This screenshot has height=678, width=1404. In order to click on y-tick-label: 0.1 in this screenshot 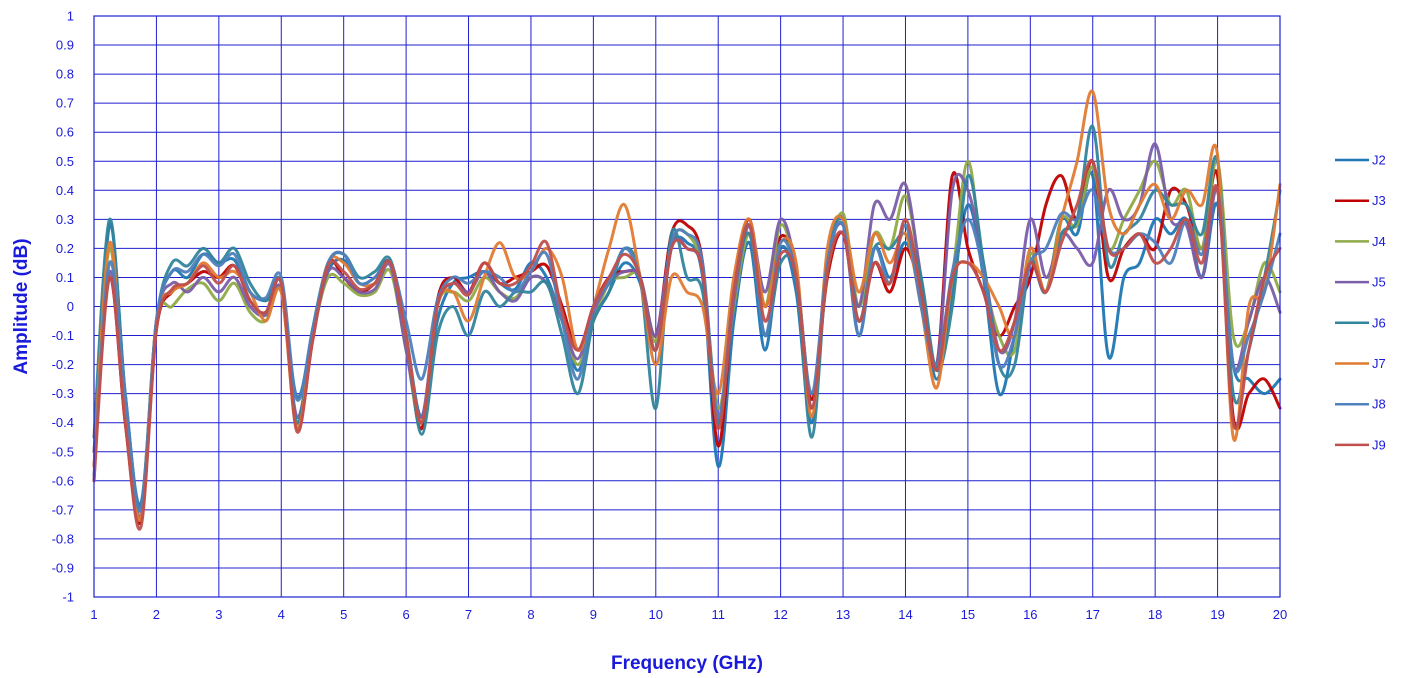, I will do `click(65, 277)`.